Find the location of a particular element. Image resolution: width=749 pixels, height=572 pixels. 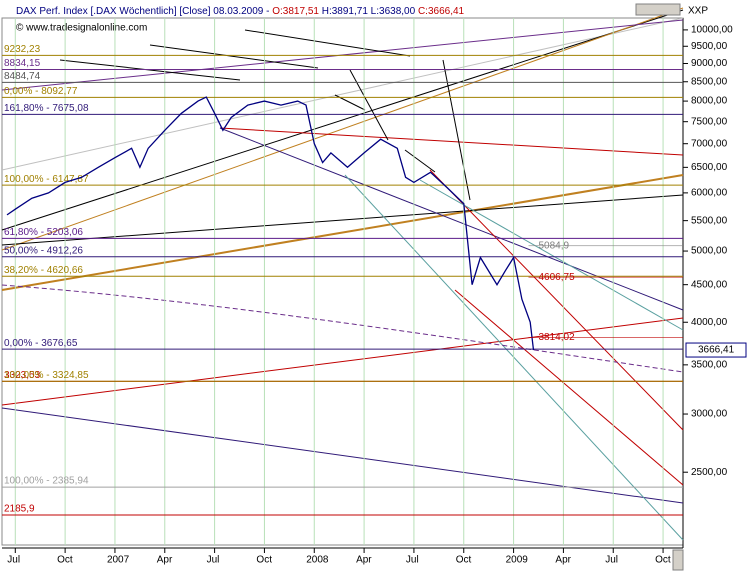

level-label: 9232,23 is located at coordinates (22, 49).